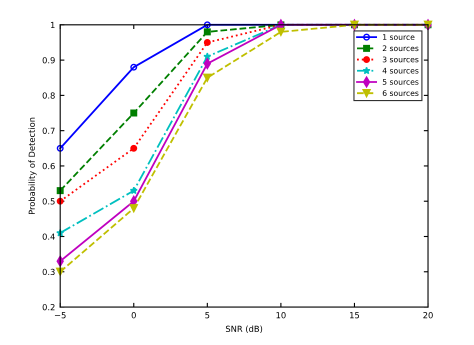 The height and width of the screenshot is (345, 474). Describe the element at coordinates (52, 25) in the screenshot. I see `y-tick-label: 1` at that location.